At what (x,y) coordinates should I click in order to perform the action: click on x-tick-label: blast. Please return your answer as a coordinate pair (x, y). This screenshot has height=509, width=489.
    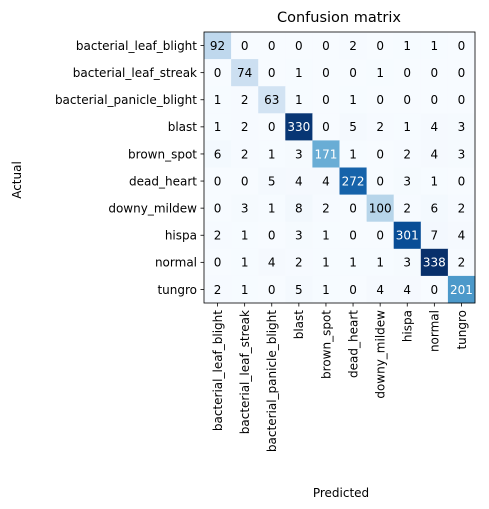
    Looking at the image, I should click on (299, 325).